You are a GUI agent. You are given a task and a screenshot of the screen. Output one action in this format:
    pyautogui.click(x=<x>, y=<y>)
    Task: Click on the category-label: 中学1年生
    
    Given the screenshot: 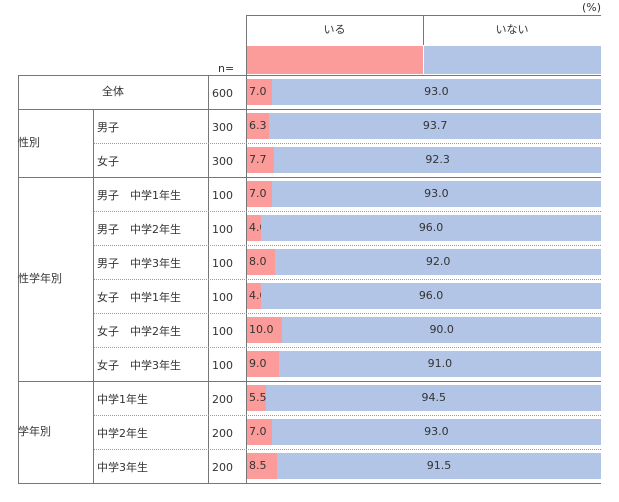 What is the action you would take?
    pyautogui.click(x=122, y=399)
    